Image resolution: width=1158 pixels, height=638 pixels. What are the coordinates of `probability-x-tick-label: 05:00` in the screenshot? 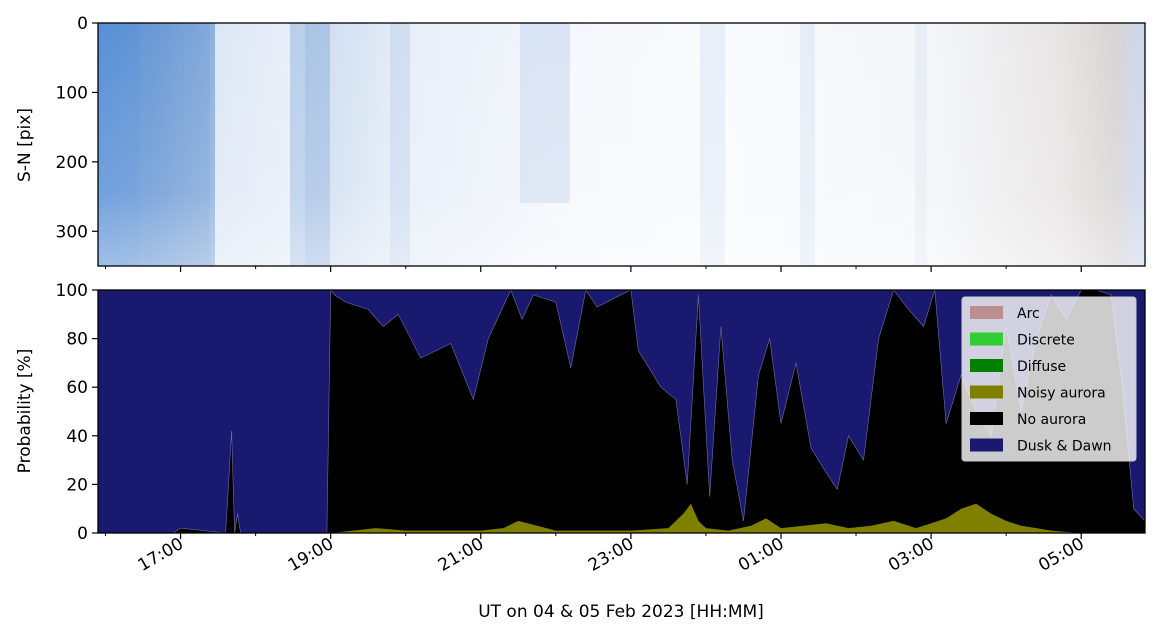 It's located at (1061, 555).